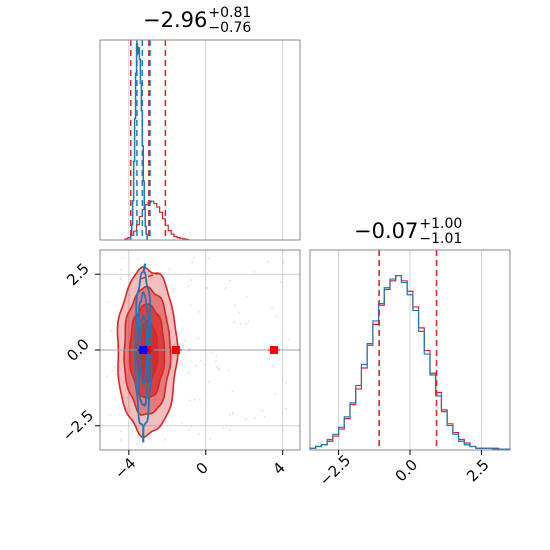  I want to click on joint-xtick-label-1: 0, so click(201, 468).